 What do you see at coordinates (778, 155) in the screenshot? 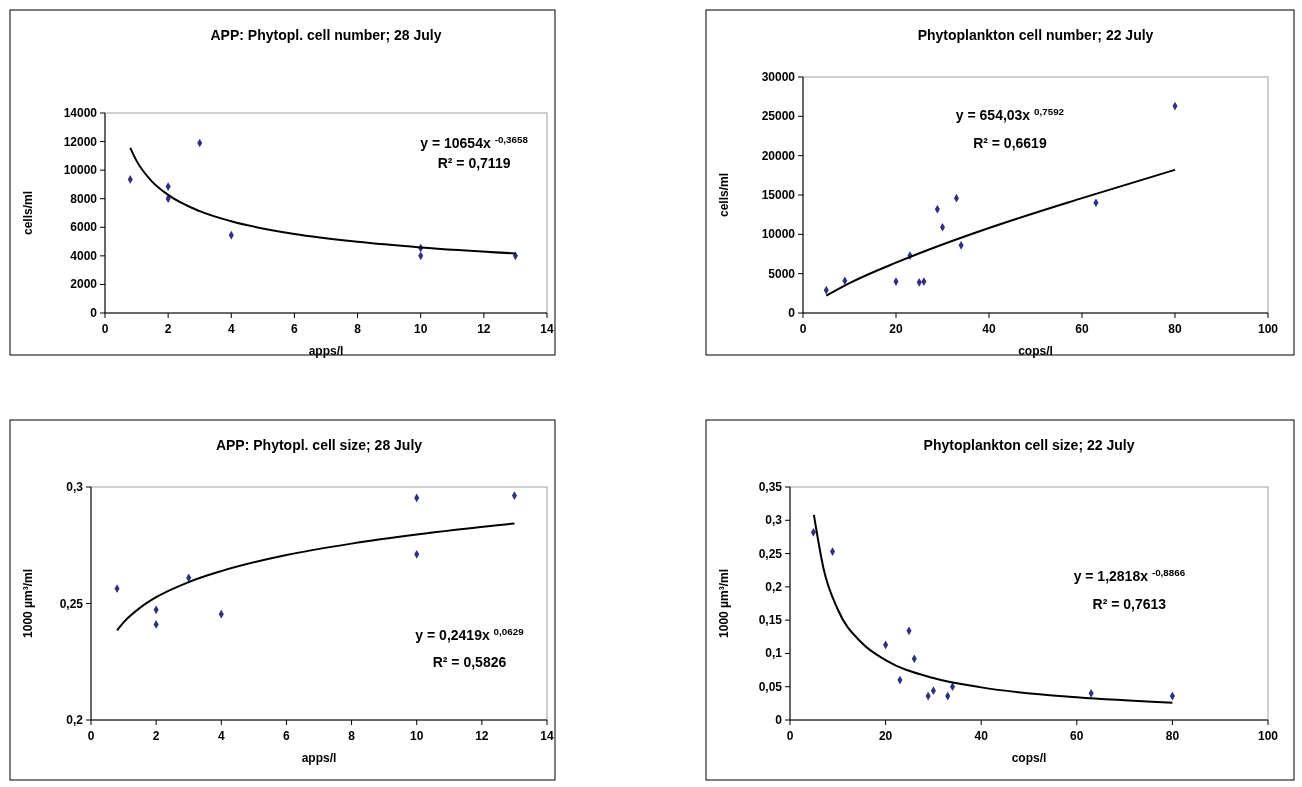
I see `y-tick-label: 20000` at bounding box center [778, 155].